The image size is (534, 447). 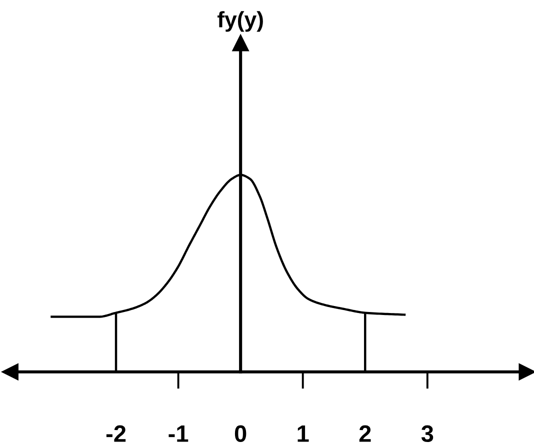 I want to click on x-tick-label: 2, so click(x=365, y=433).